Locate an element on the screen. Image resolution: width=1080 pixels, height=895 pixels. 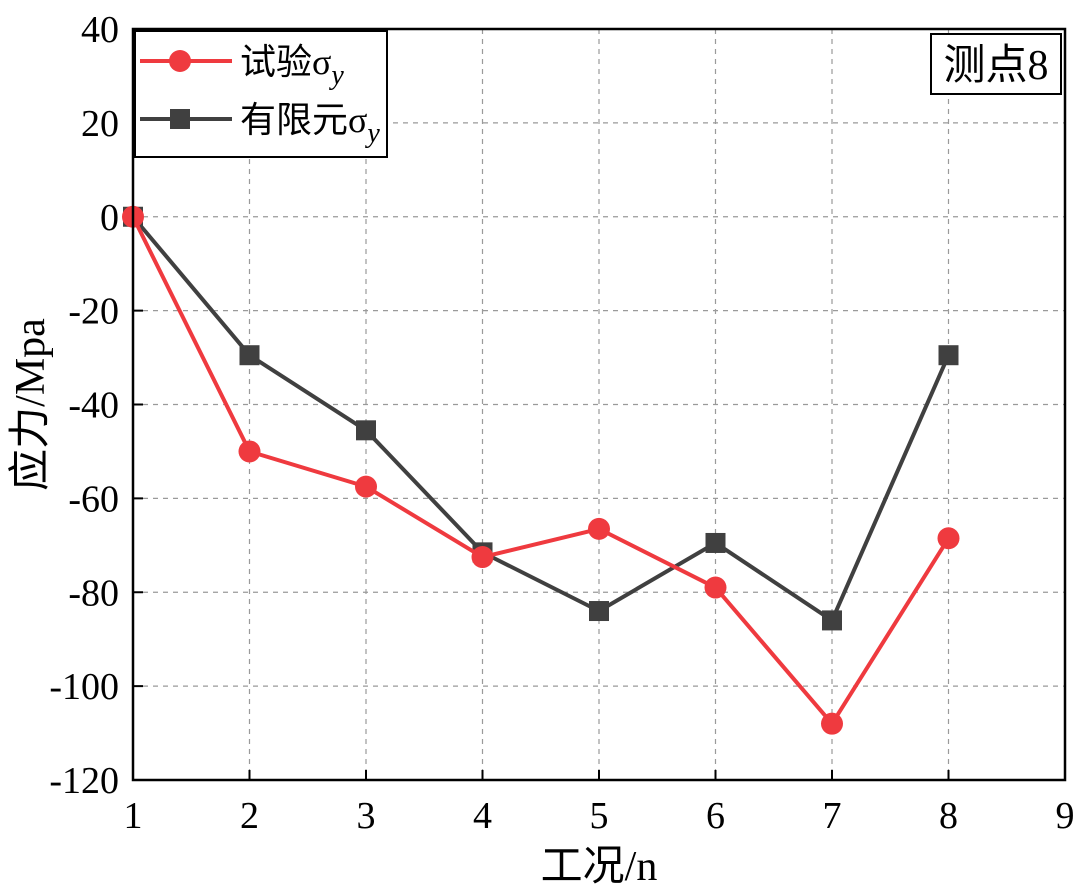
y-tick-label: -80 is located at coordinates (93, 593).